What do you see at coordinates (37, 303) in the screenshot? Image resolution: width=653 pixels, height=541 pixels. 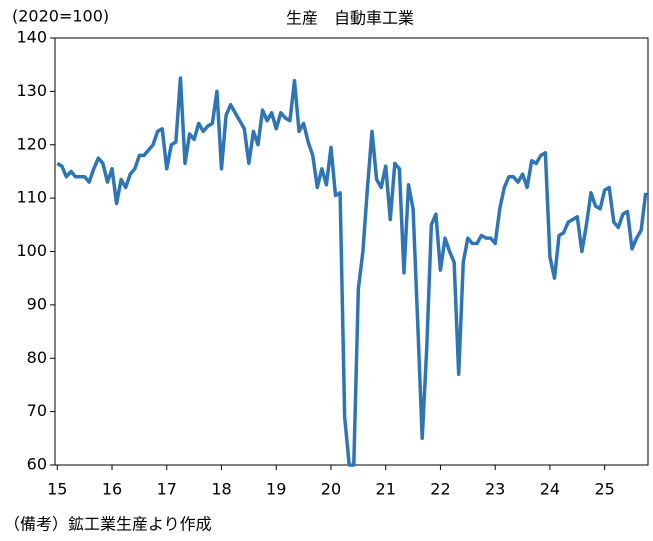 I see `y-tick-label: 90` at bounding box center [37, 303].